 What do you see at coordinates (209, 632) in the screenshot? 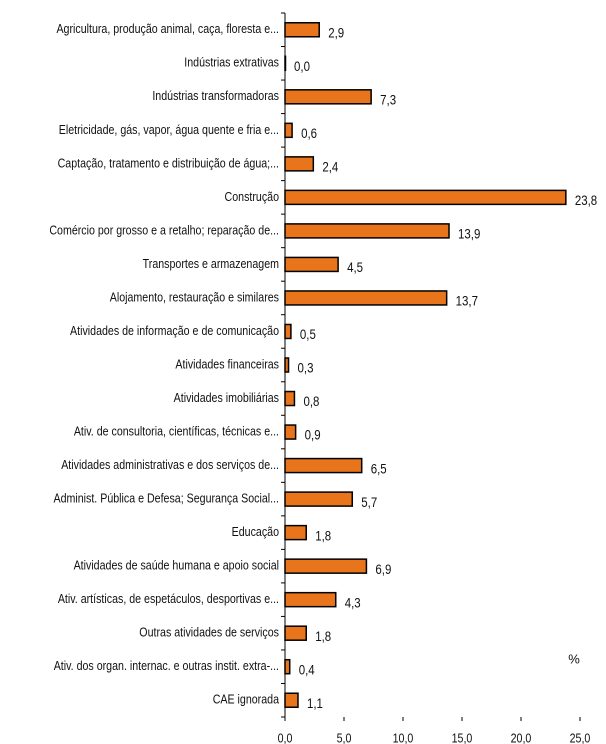
I see `y-tick-label: Outras atividades de serviços` at bounding box center [209, 632].